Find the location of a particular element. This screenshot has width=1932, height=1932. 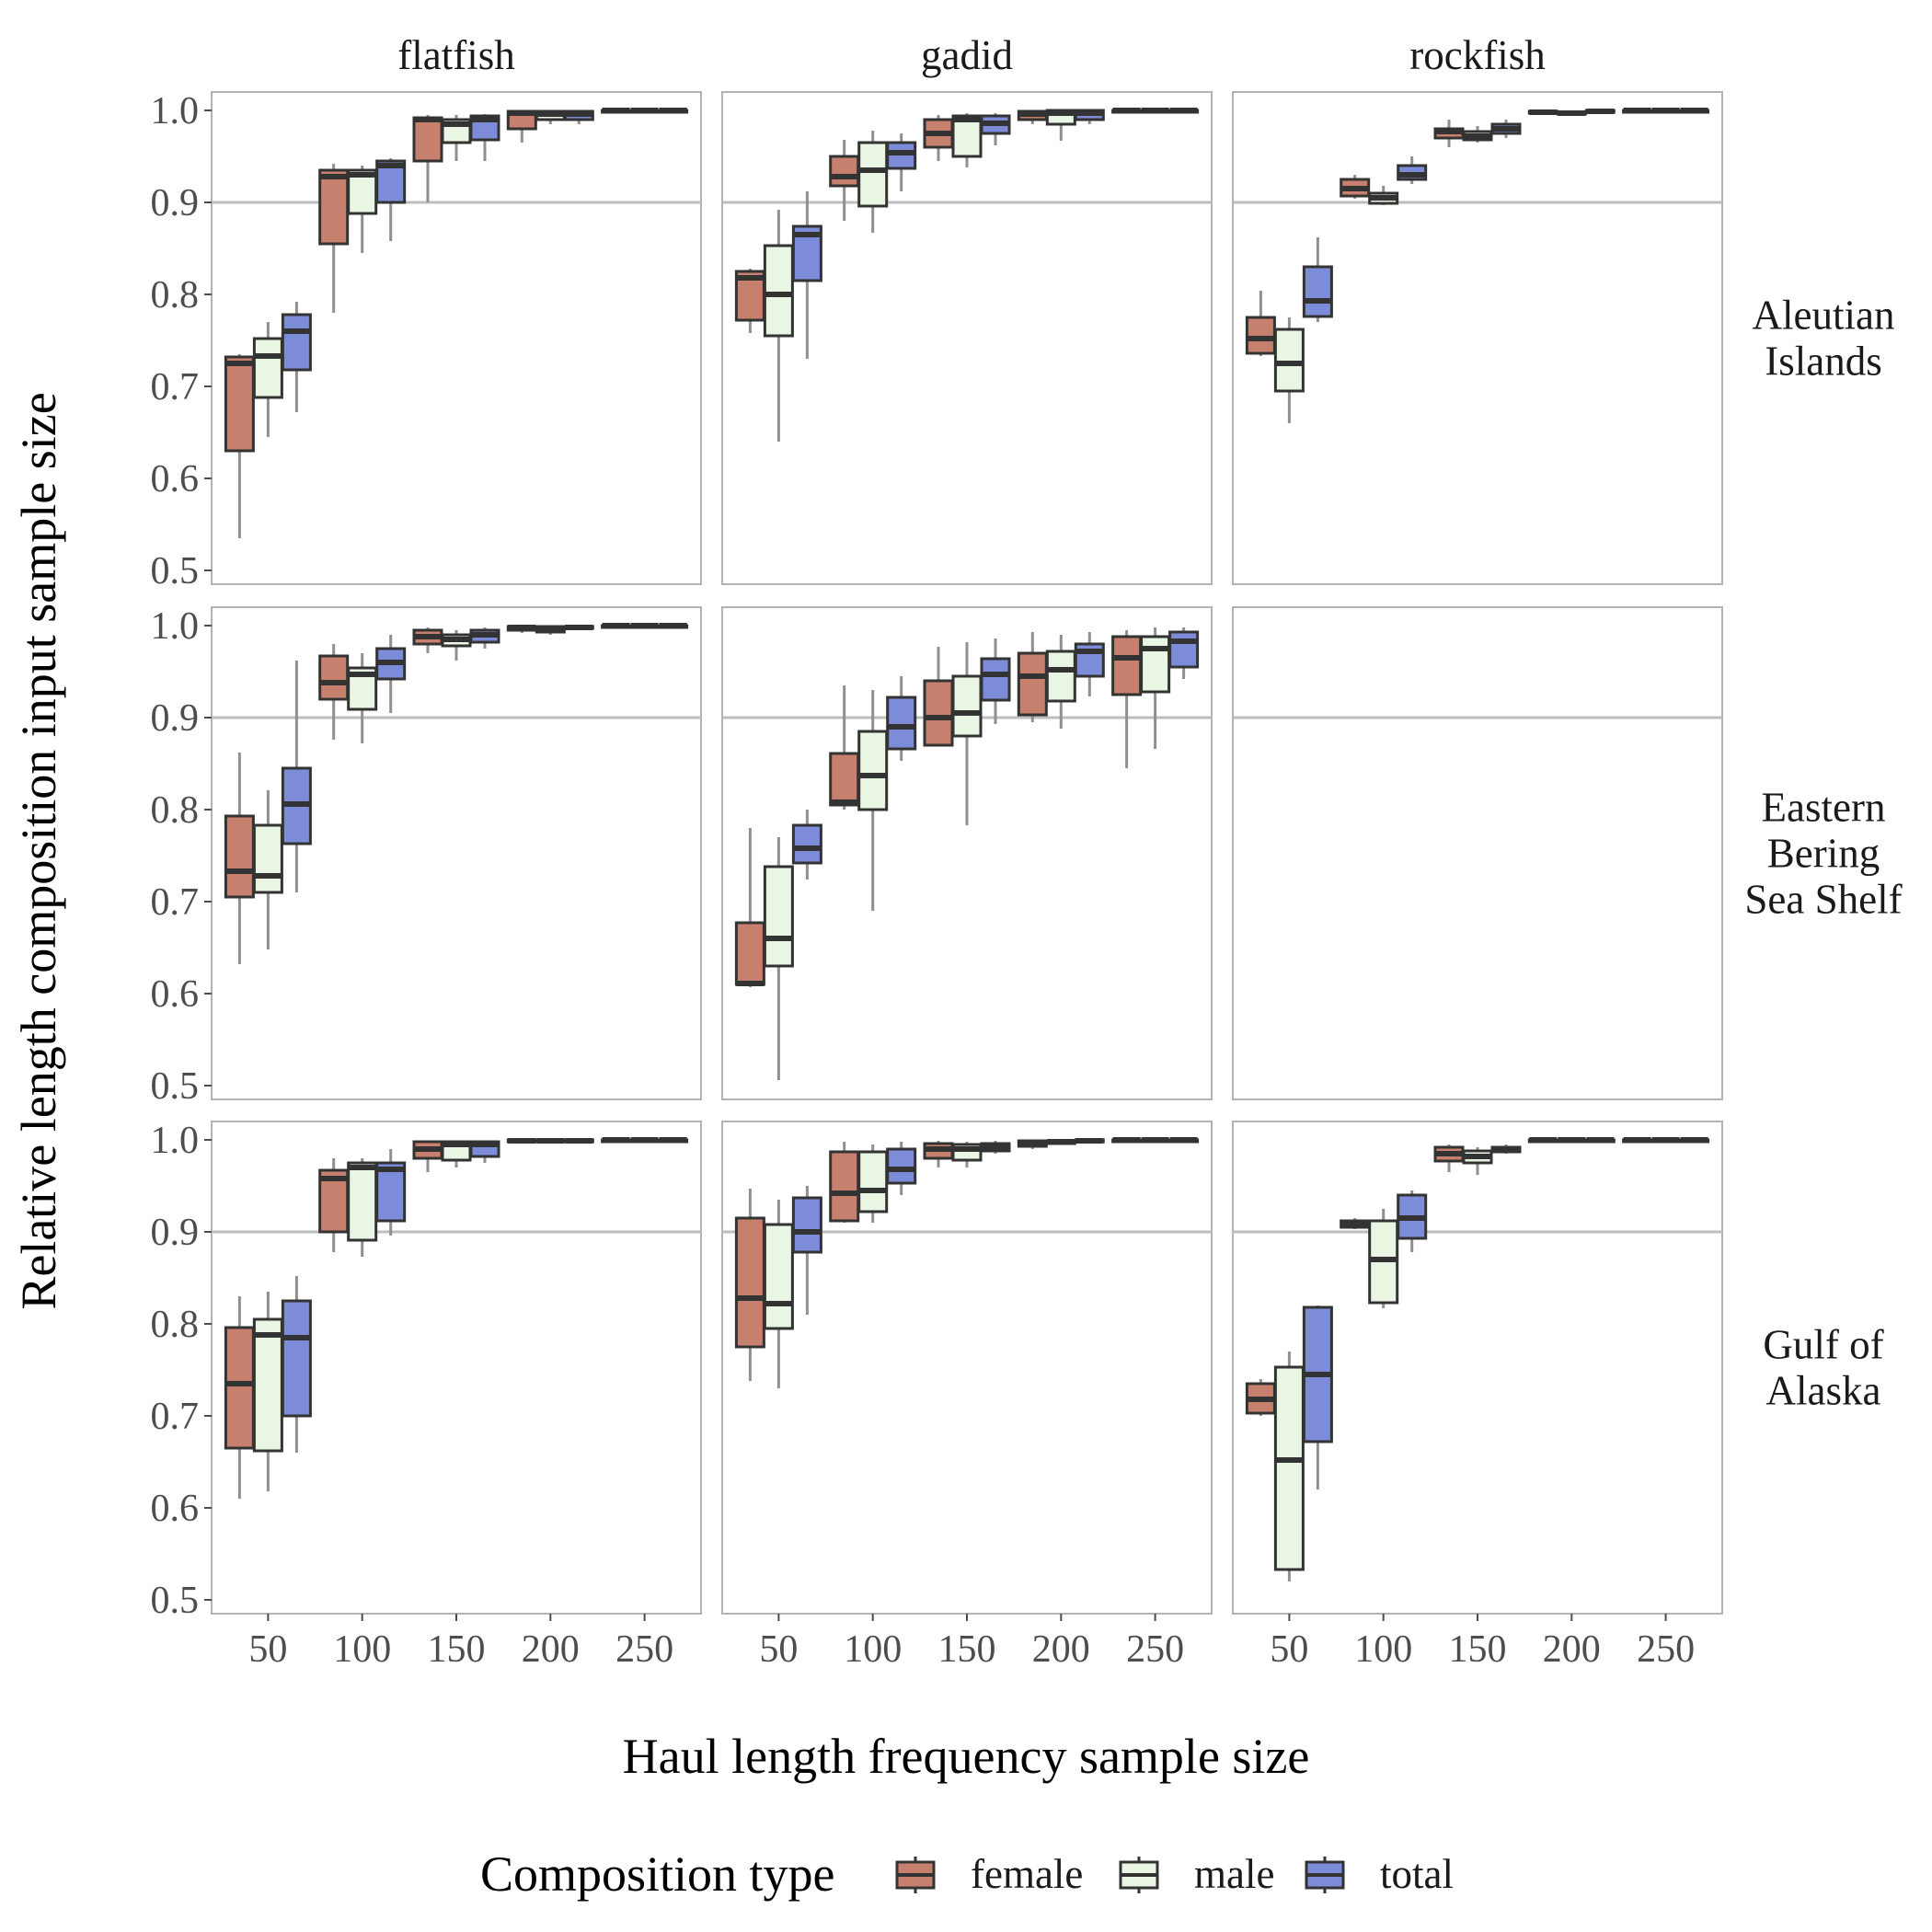

panel-gadid-aleutian-islands is located at coordinates (967, 338).